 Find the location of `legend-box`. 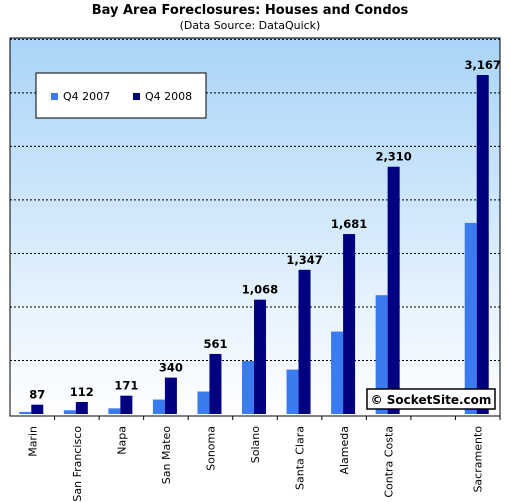

legend-box is located at coordinates (121, 95).